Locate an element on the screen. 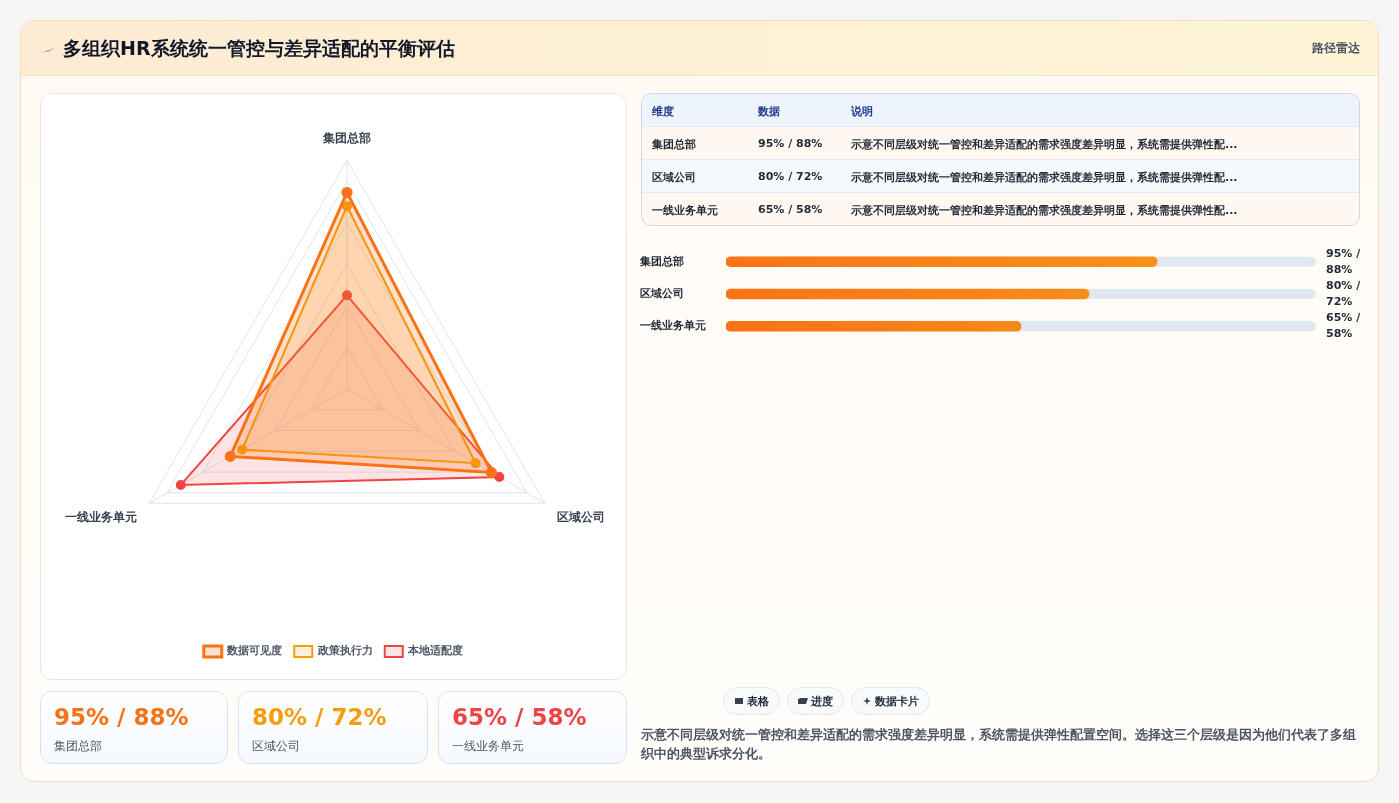 This screenshot has width=1399, height=803. text: 数据 is located at coordinates (769, 111).